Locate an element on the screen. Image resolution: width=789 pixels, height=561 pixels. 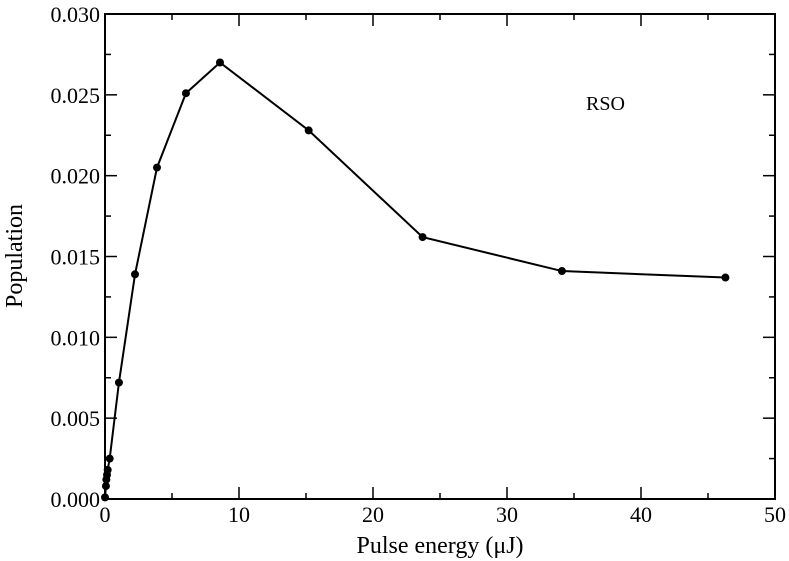
x-tick-label: 20 is located at coordinates (373, 514).